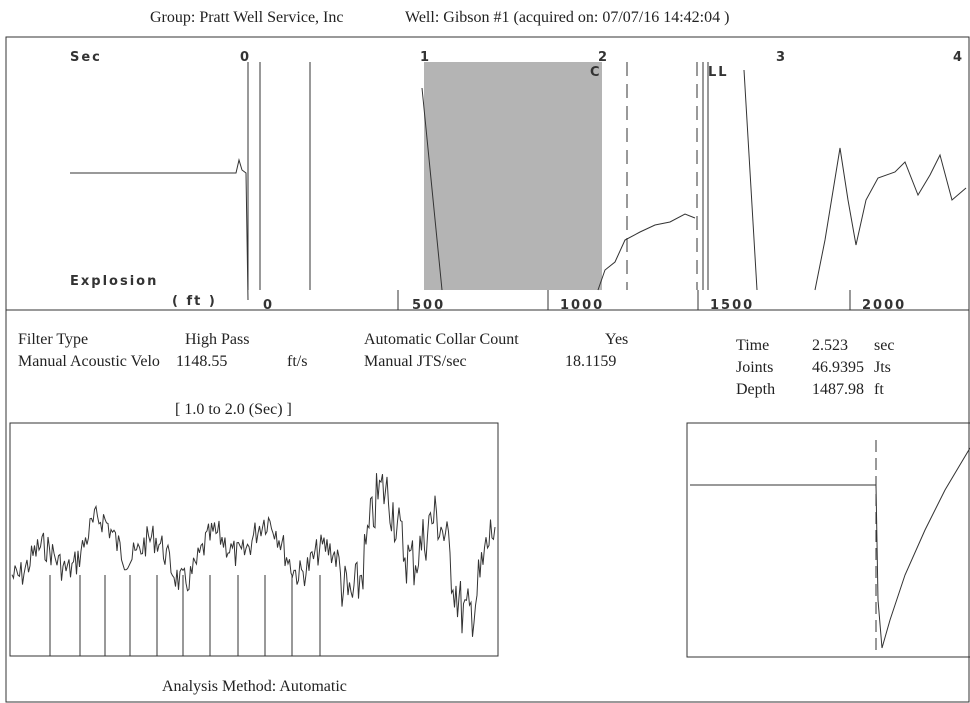 This screenshot has height=703, width=970. I want to click on echo-frame, so click(828, 540).